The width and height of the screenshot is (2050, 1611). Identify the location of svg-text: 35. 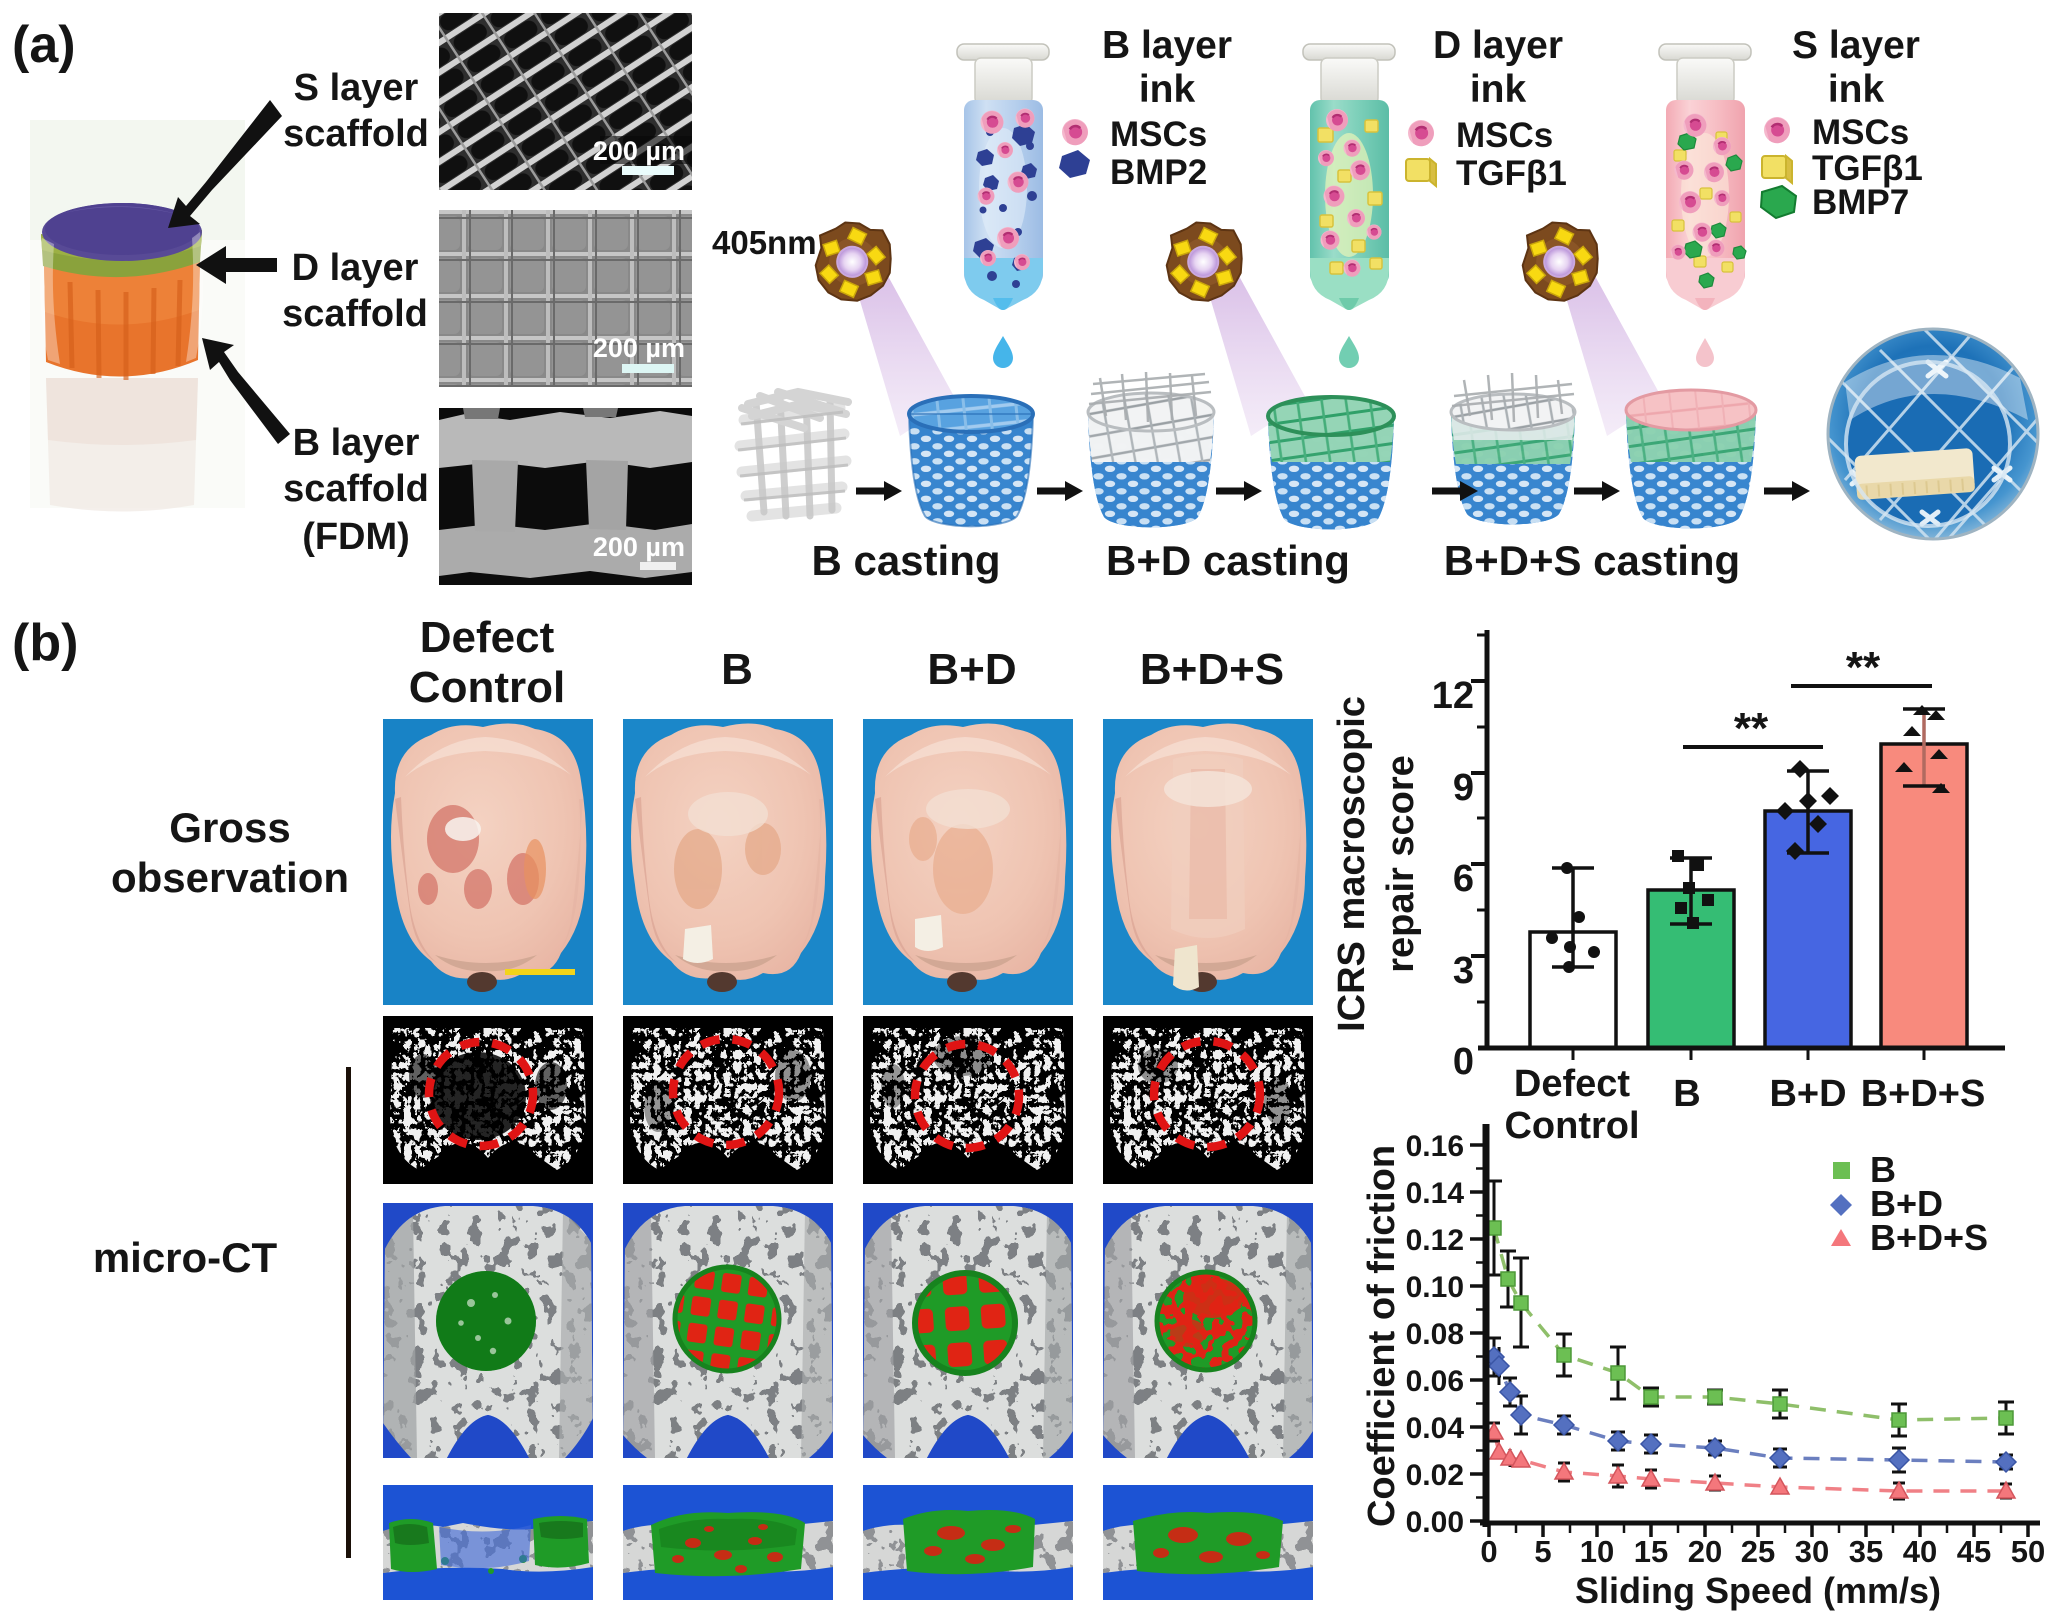
(1866, 1551).